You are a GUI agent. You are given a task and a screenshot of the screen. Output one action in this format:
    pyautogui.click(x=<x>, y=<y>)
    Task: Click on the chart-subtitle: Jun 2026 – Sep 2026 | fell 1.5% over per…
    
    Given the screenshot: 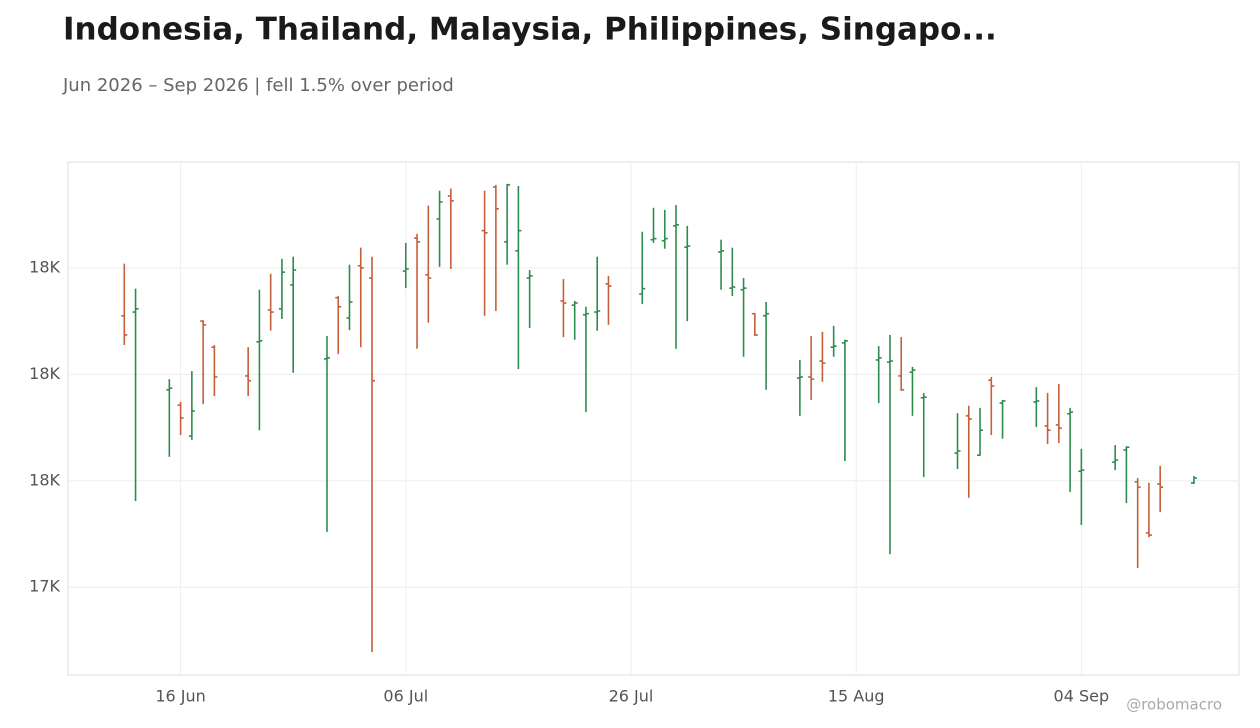 What is the action you would take?
    pyautogui.click(x=258, y=85)
    